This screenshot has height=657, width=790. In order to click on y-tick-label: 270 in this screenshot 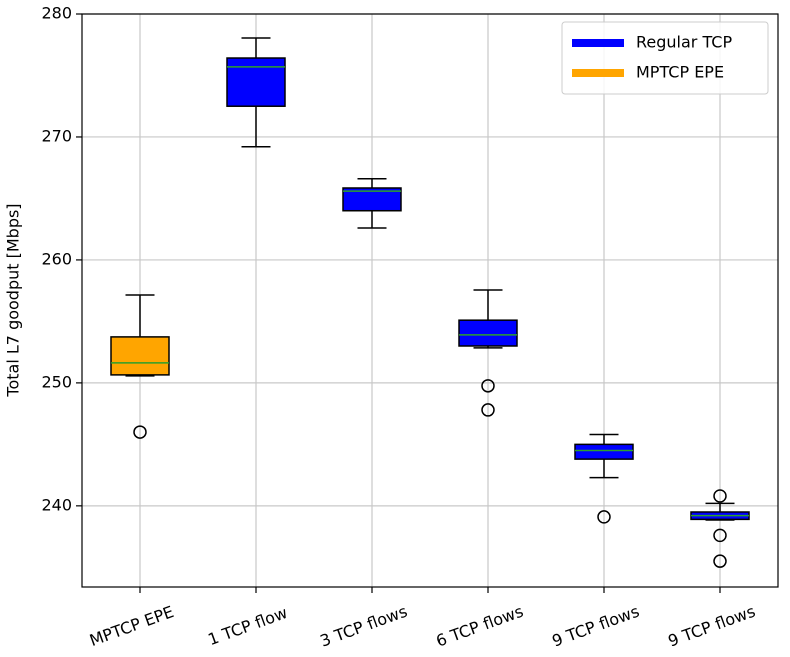, I will do `click(56, 135)`.